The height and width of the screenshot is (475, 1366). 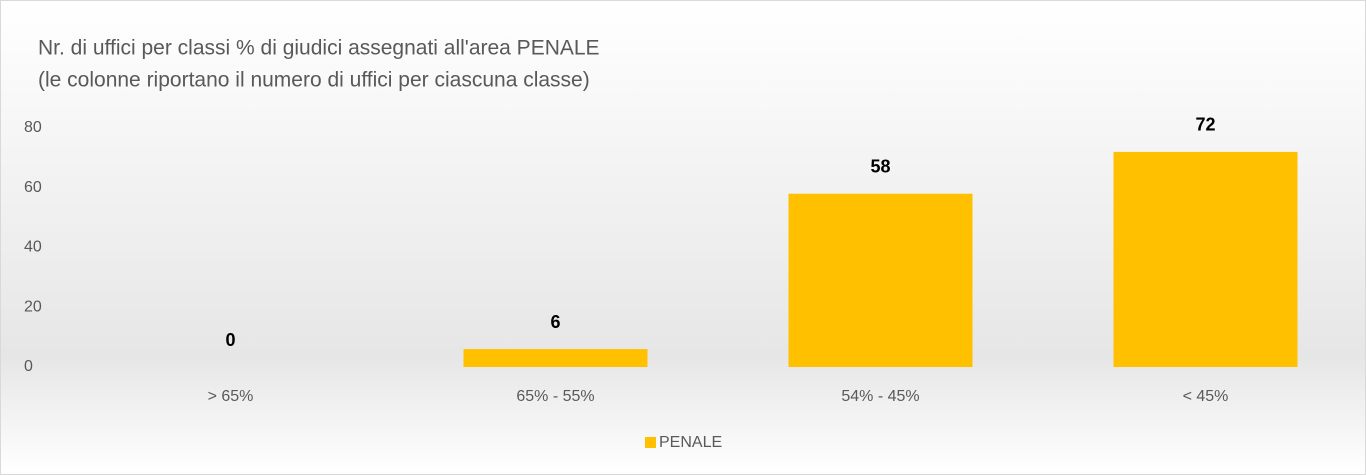 What do you see at coordinates (880, 166) in the screenshot?
I see `data-label: 58` at bounding box center [880, 166].